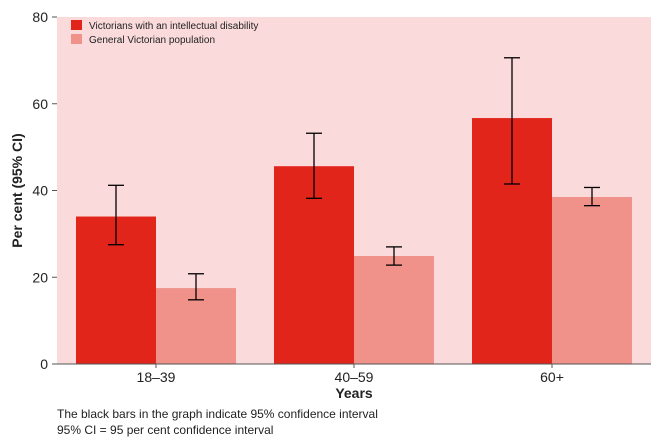  I want to click on y-axis-ticks: 0 20 40 60 80, so click(44, 190).